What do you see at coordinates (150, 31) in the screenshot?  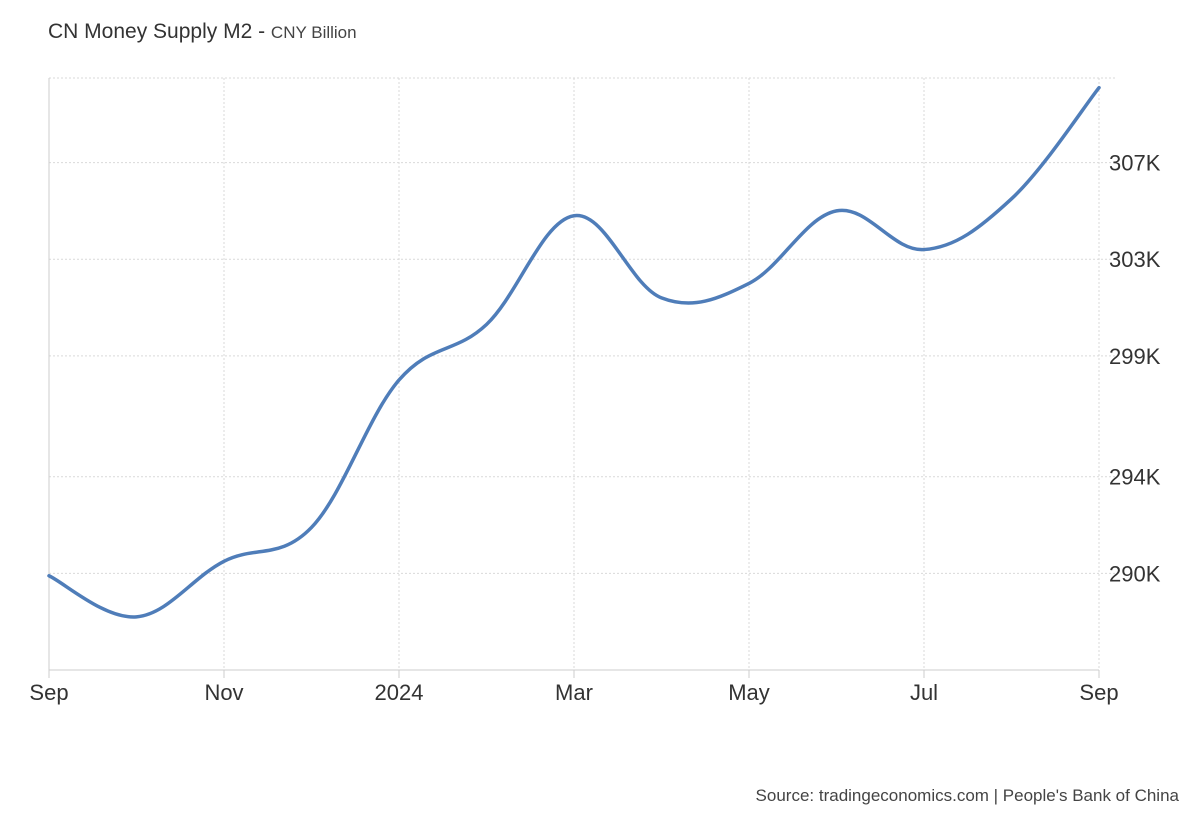 I see `chart-title-main: CN Money Supply M2` at bounding box center [150, 31].